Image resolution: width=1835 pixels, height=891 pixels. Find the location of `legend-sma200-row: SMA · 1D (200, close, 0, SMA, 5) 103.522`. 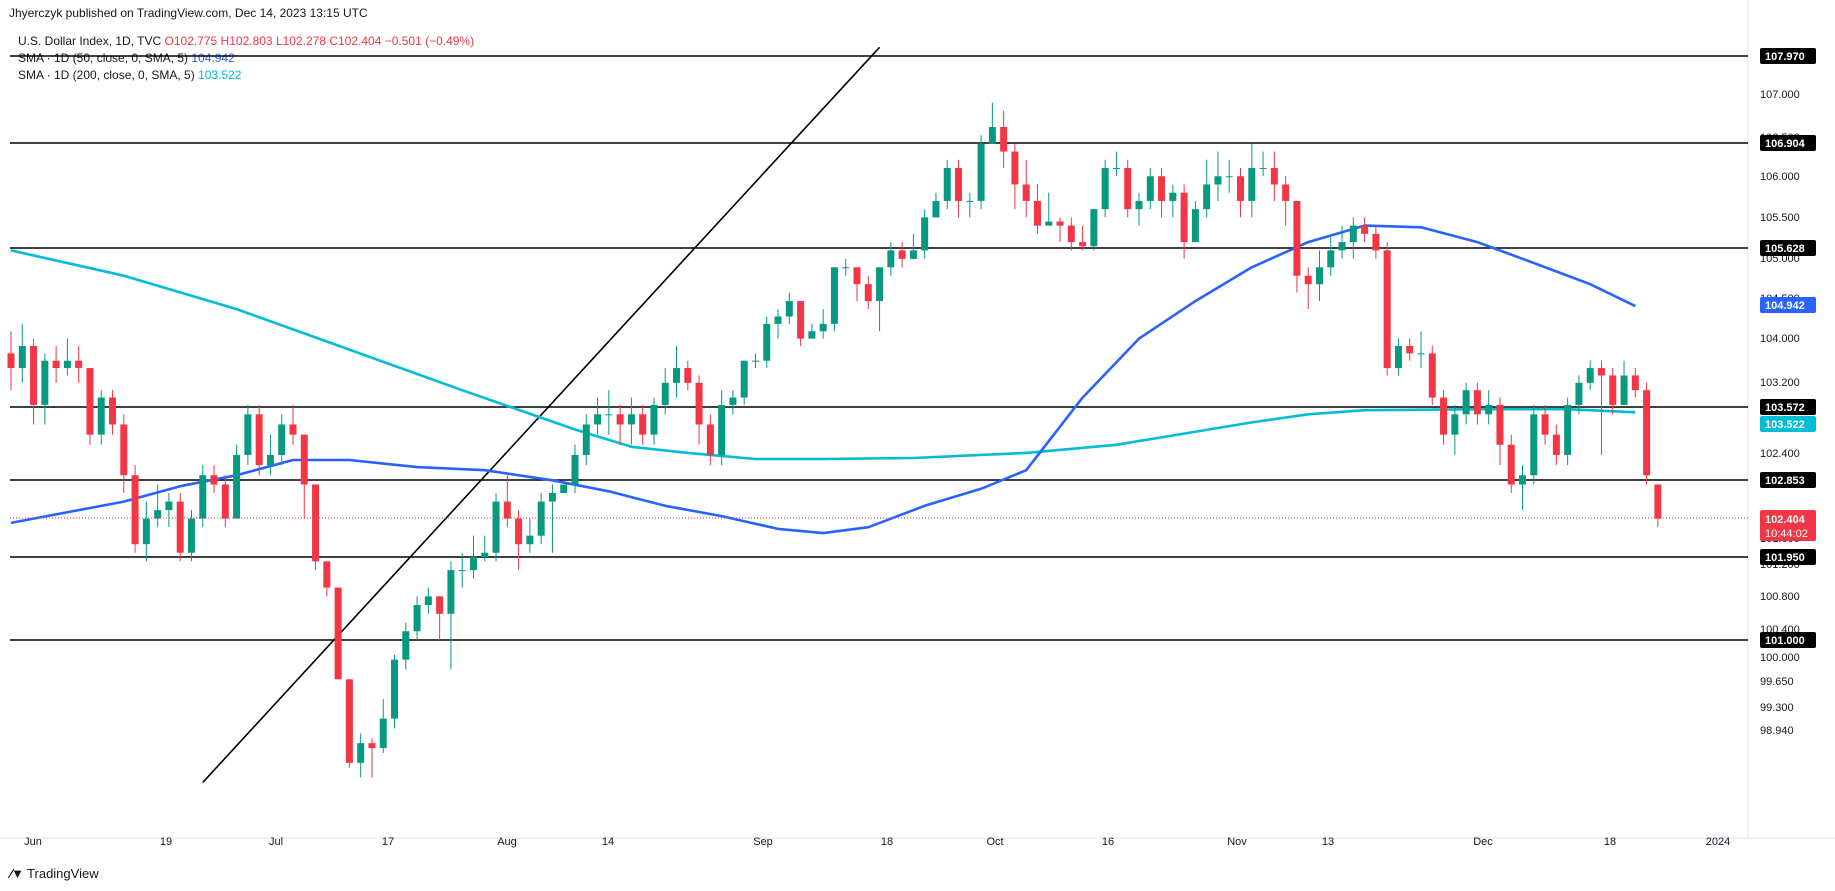

legend-sma200-row: SMA · 1D (200, close, 0, SMA, 5) 103.522 is located at coordinates (246, 75).